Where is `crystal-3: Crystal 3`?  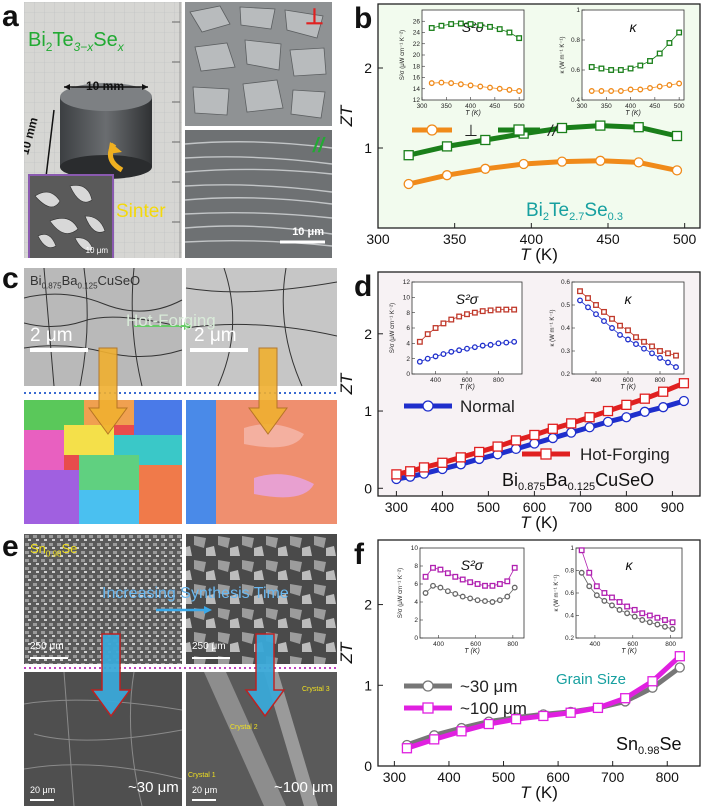
crystal-3: Crystal 3 is located at coordinates (316, 689).